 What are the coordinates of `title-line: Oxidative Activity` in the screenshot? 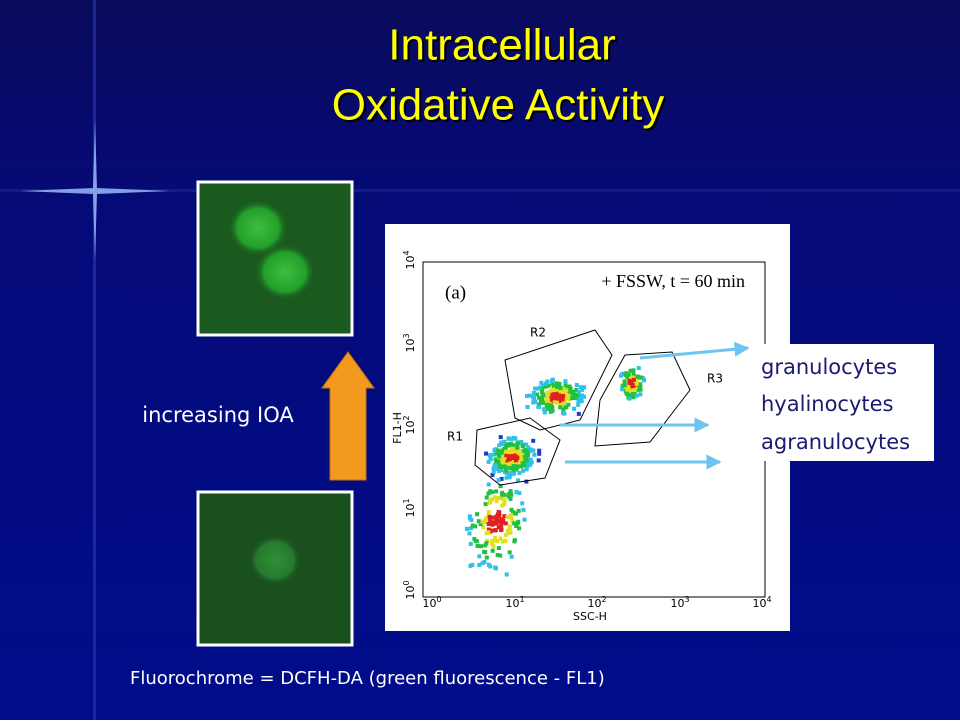 It's located at (498, 105).